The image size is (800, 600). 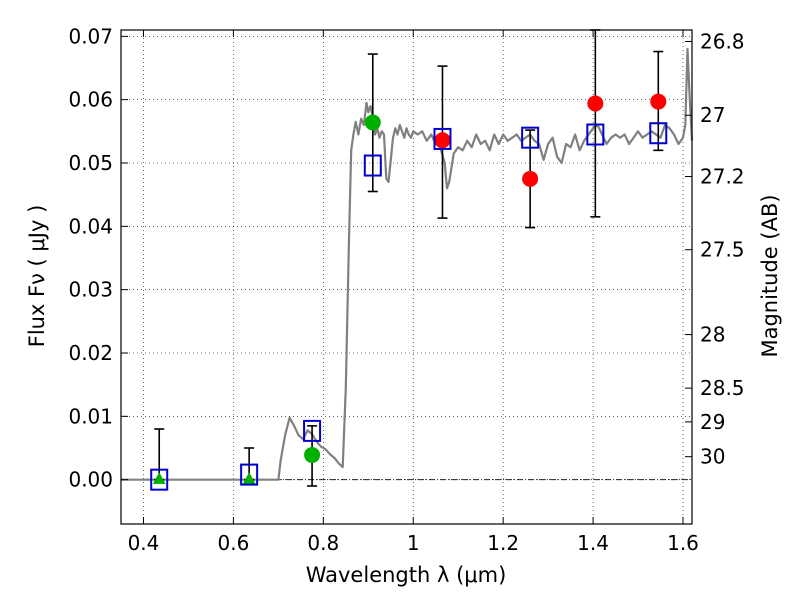 I want to click on x-tick-label: 1.4, so click(x=593, y=543).